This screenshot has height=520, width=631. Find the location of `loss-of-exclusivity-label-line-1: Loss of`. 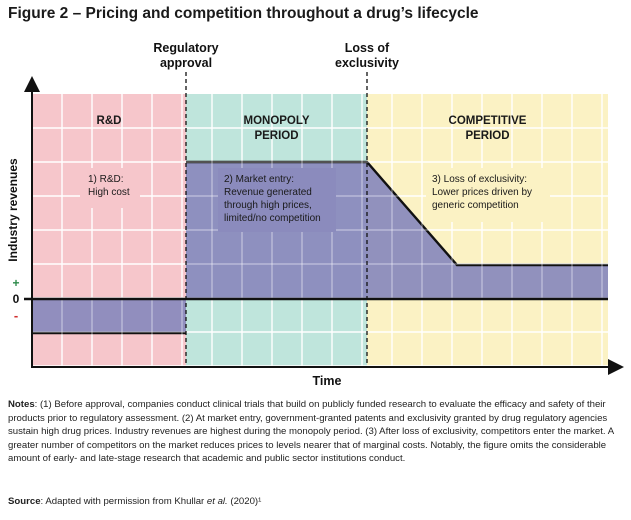

loss-of-exclusivity-label-line-1: Loss of is located at coordinates (367, 48).